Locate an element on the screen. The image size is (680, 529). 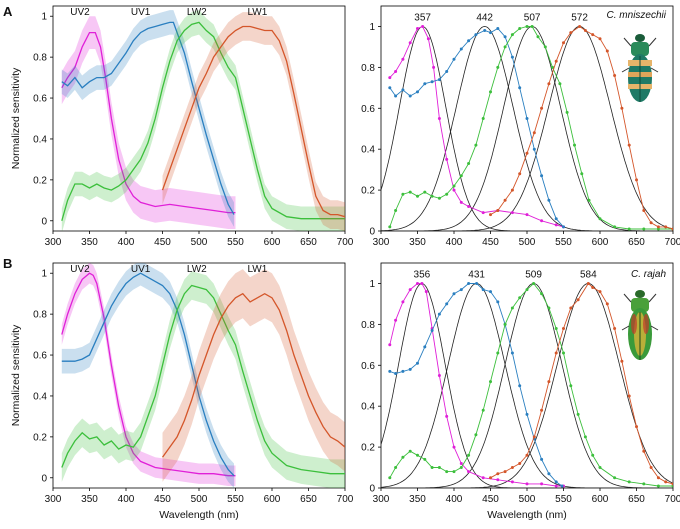
peak-label: 507 is located at coordinates (532, 17).